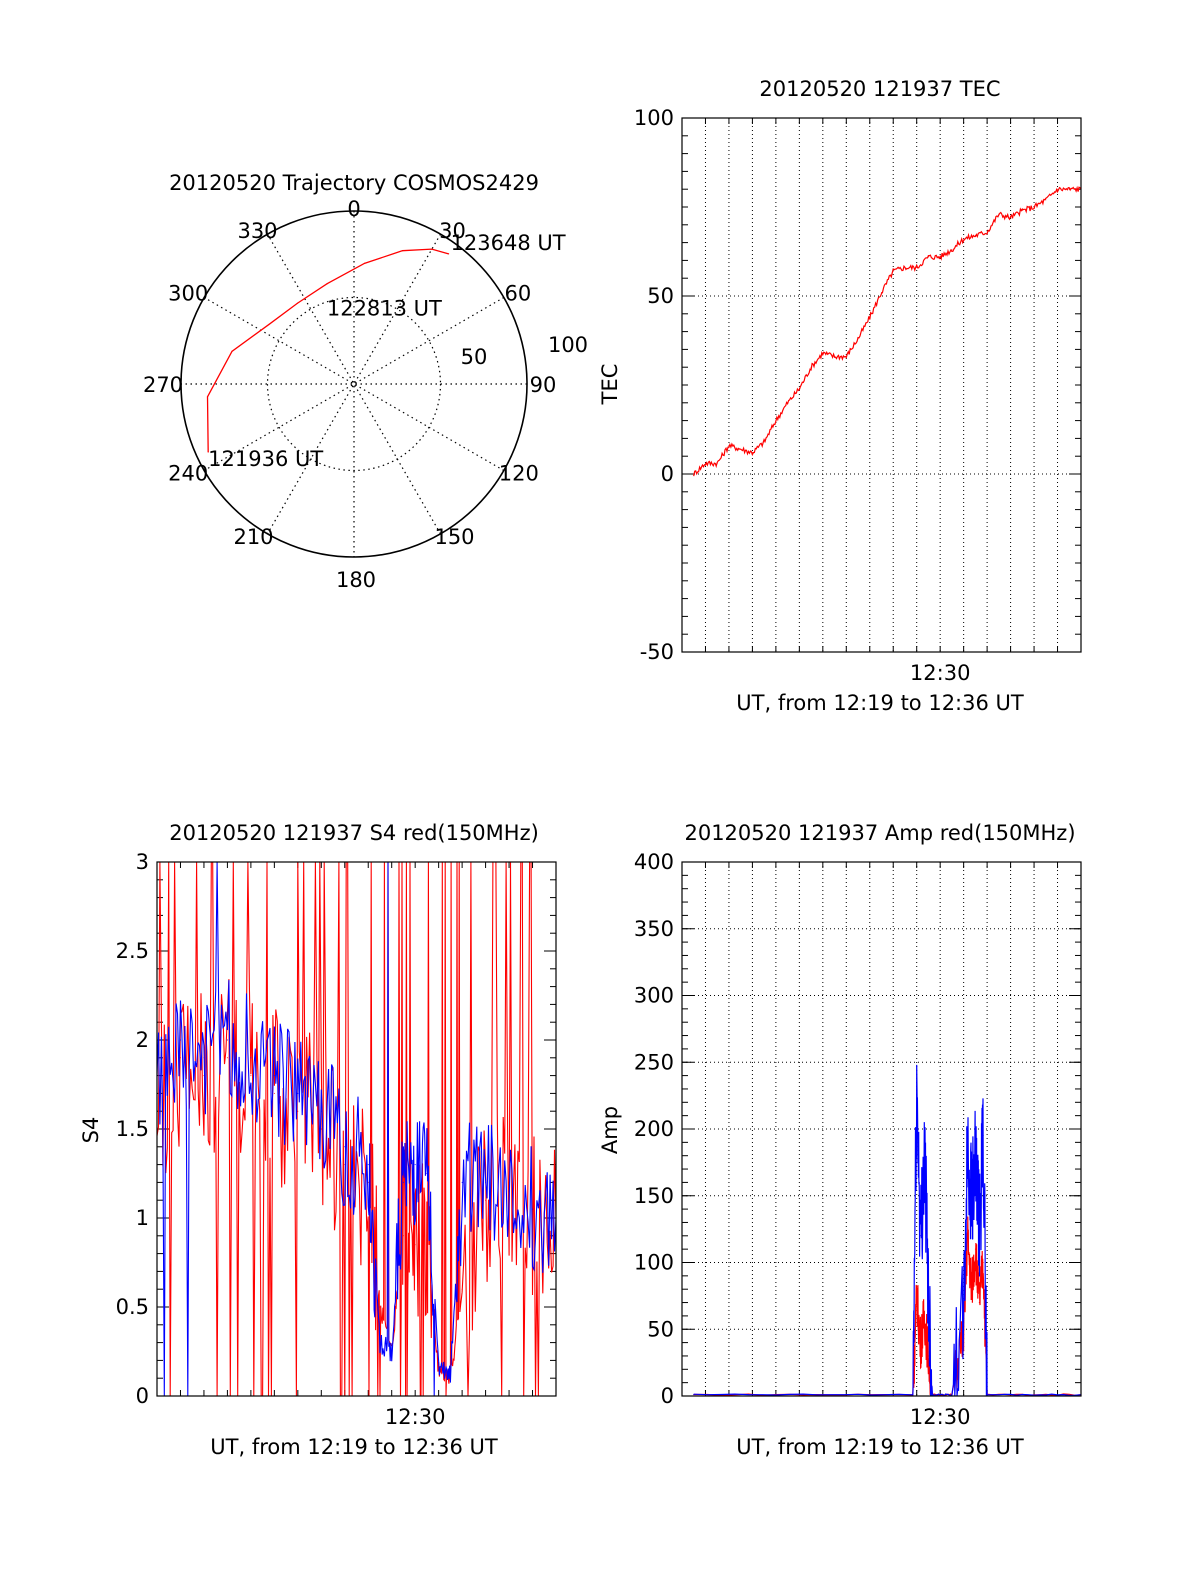 The image size is (1200, 1575). I want to click on polar-angle-label-120: 120, so click(519, 474).